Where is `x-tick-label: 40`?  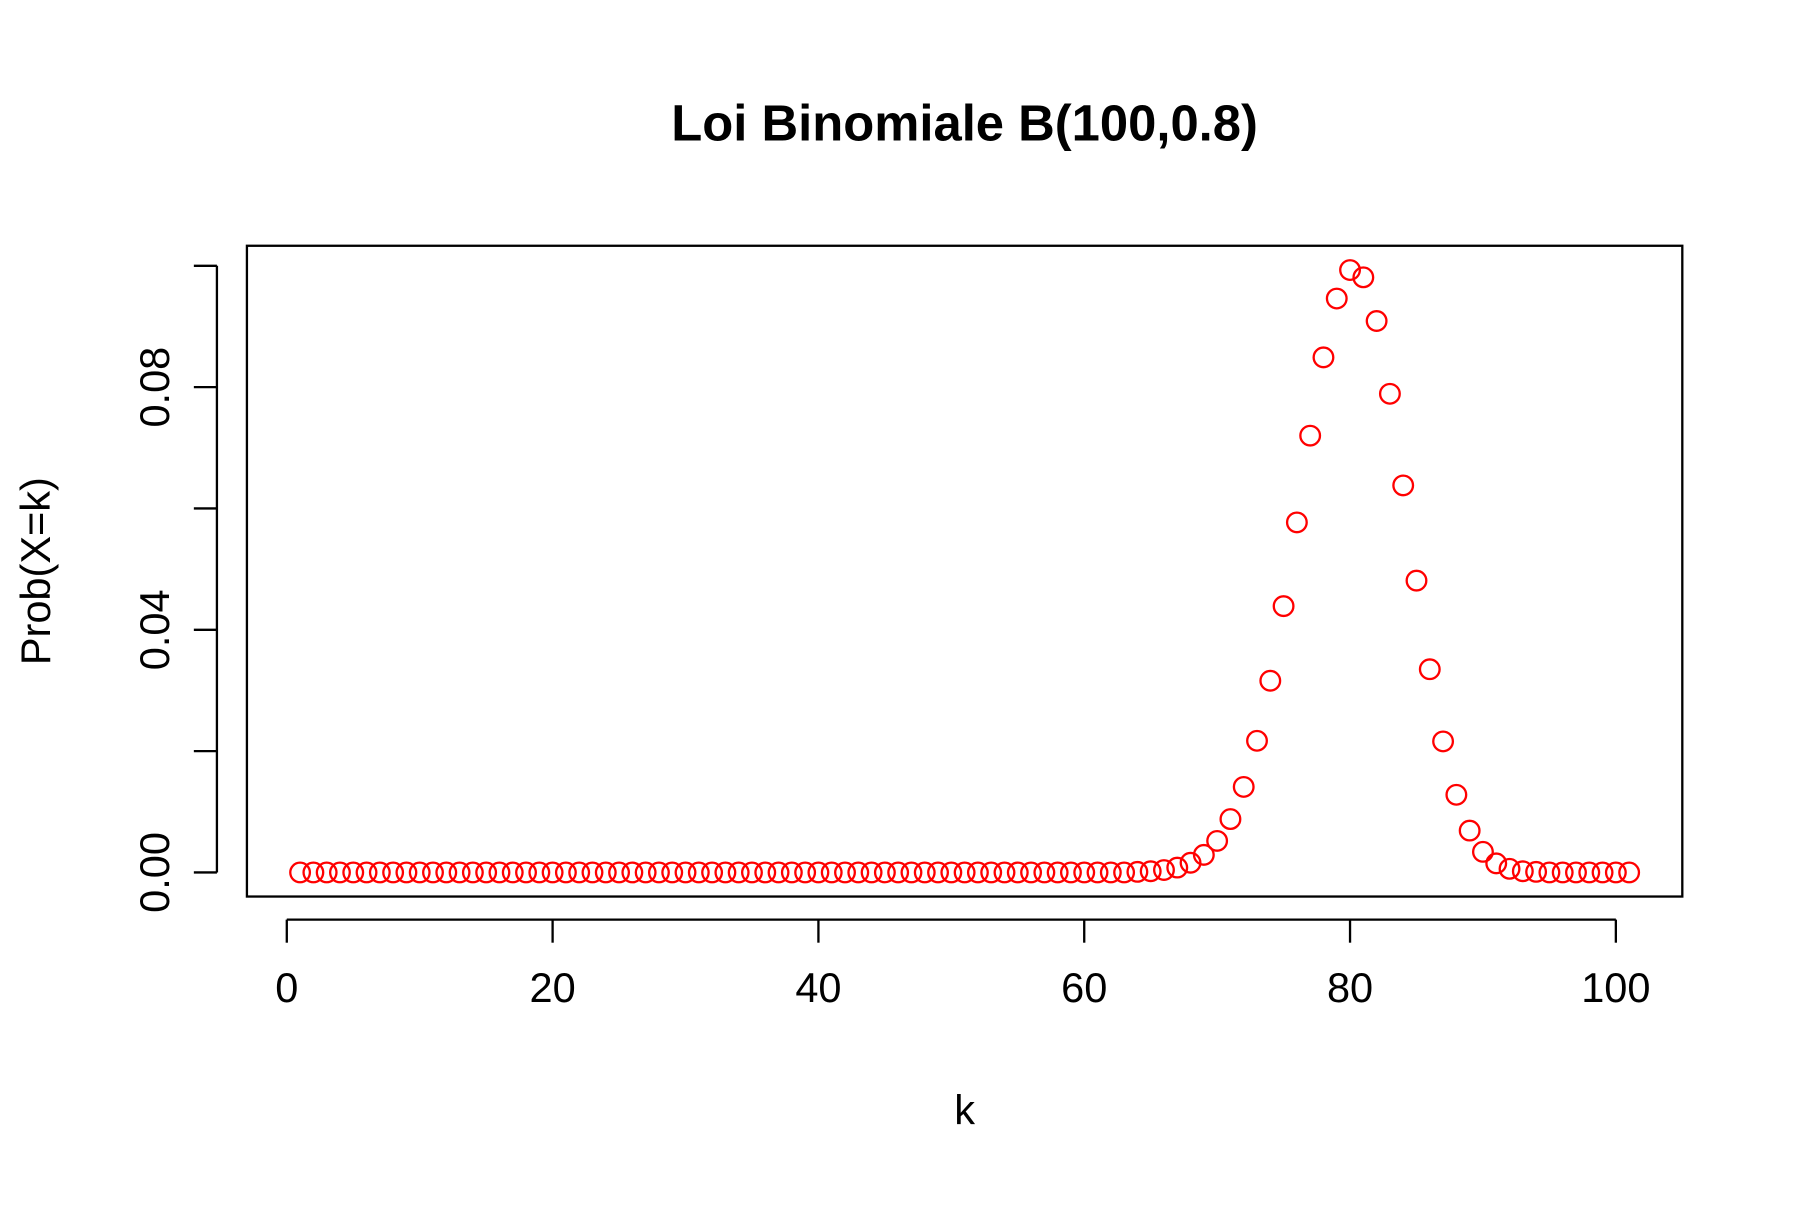
x-tick-label: 40 is located at coordinates (818, 987).